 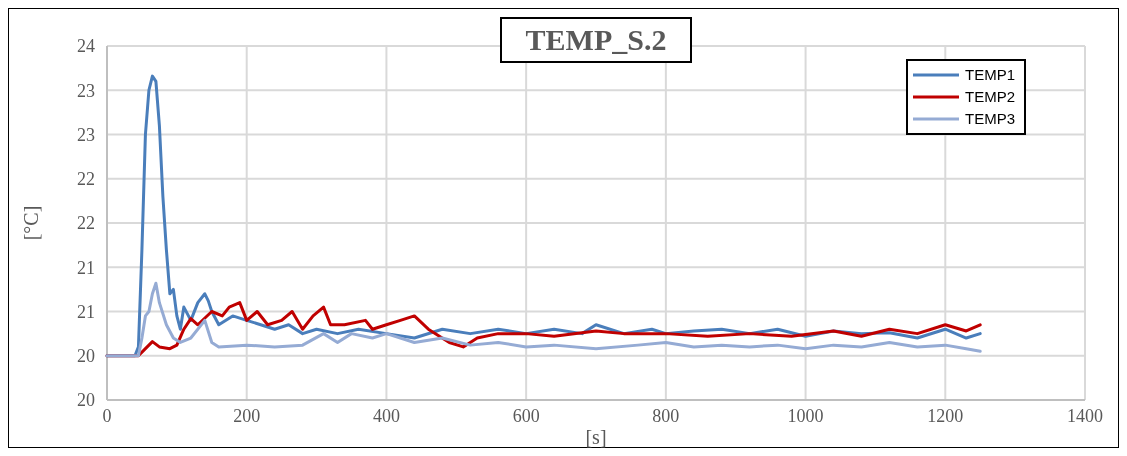 What do you see at coordinates (805, 416) in the screenshot?
I see `x-tick-label: 1000` at bounding box center [805, 416].